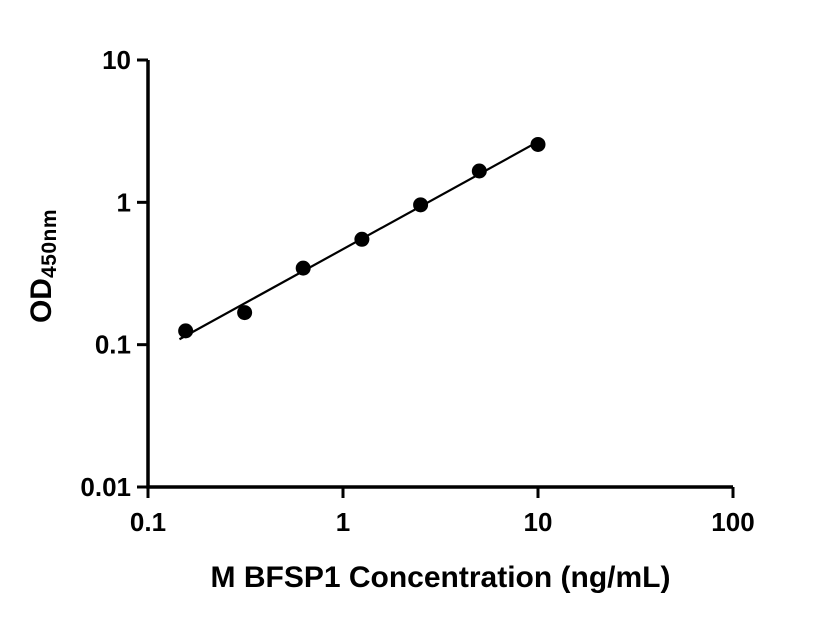 This screenshot has width=816, height=640. I want to click on y-axis-label-main: OD, so click(41, 301).